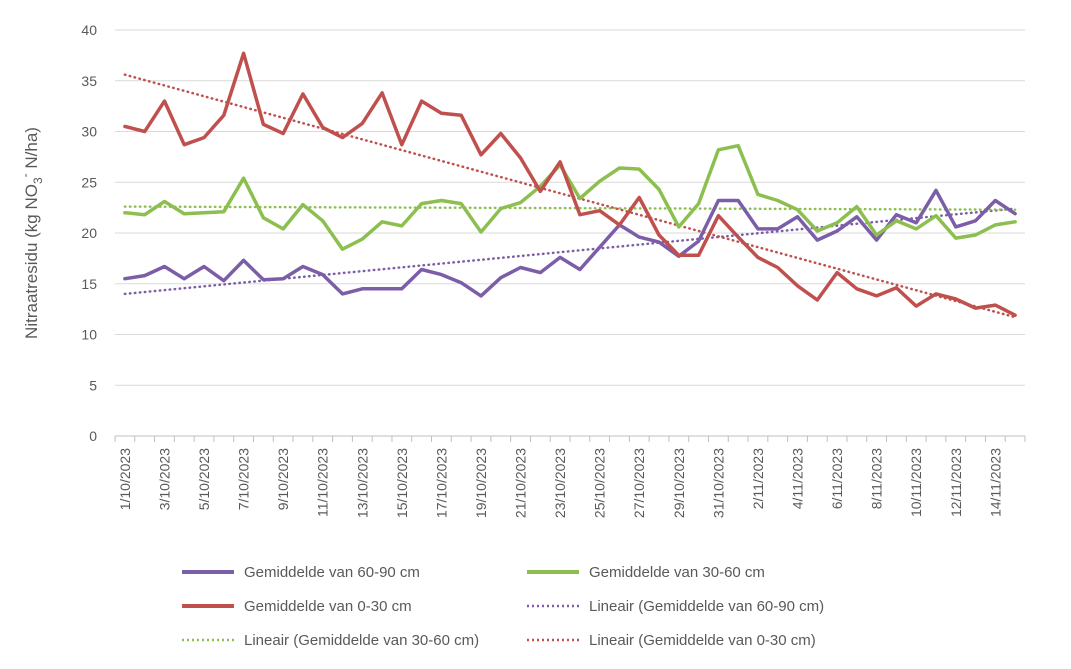  I want to click on x-tick-label: 8/11/2023, so click(877, 478).